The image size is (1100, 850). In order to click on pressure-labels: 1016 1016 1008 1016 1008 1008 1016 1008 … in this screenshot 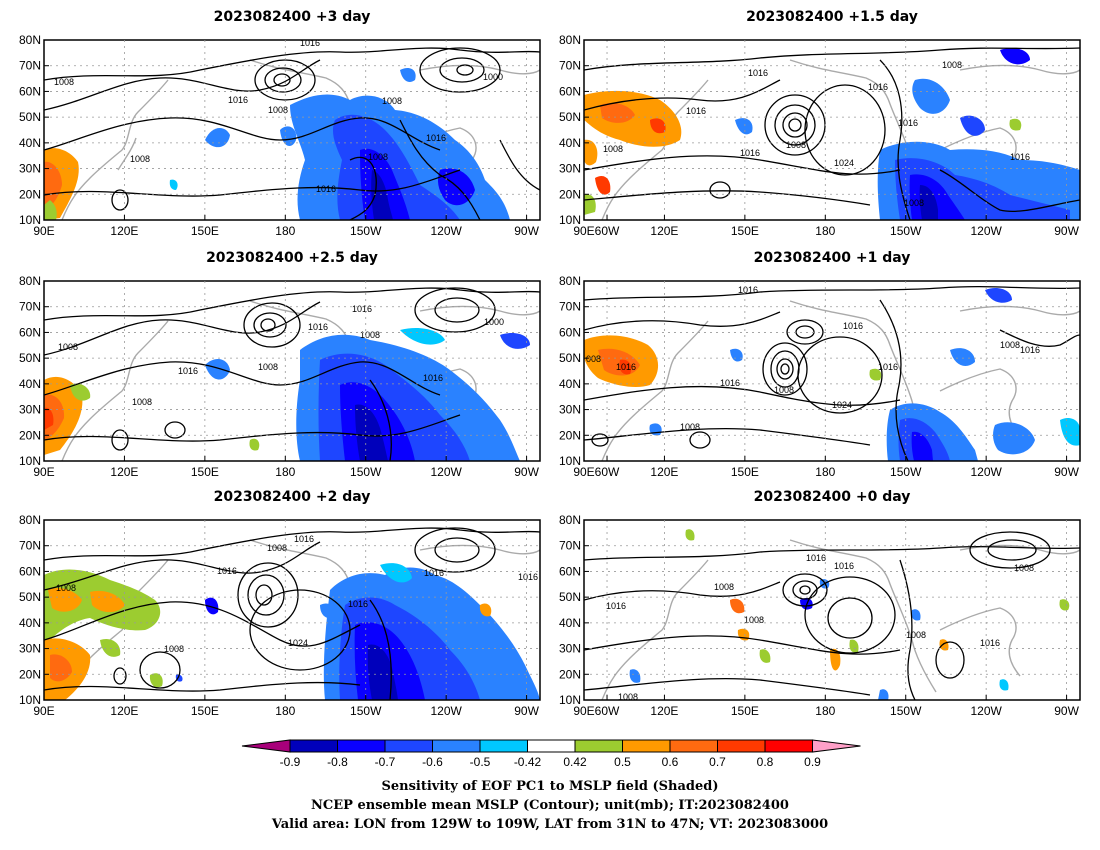, I will do `click(820, 626)`.